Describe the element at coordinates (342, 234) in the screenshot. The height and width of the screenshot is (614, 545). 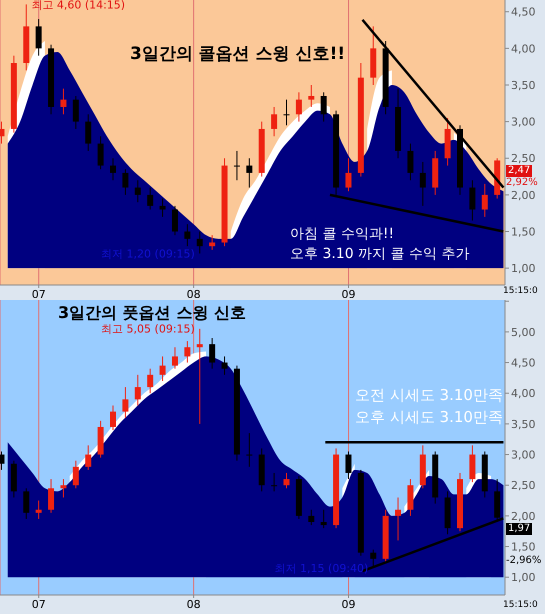
I see `annotation: 아침 콜 수익과!!` at that location.